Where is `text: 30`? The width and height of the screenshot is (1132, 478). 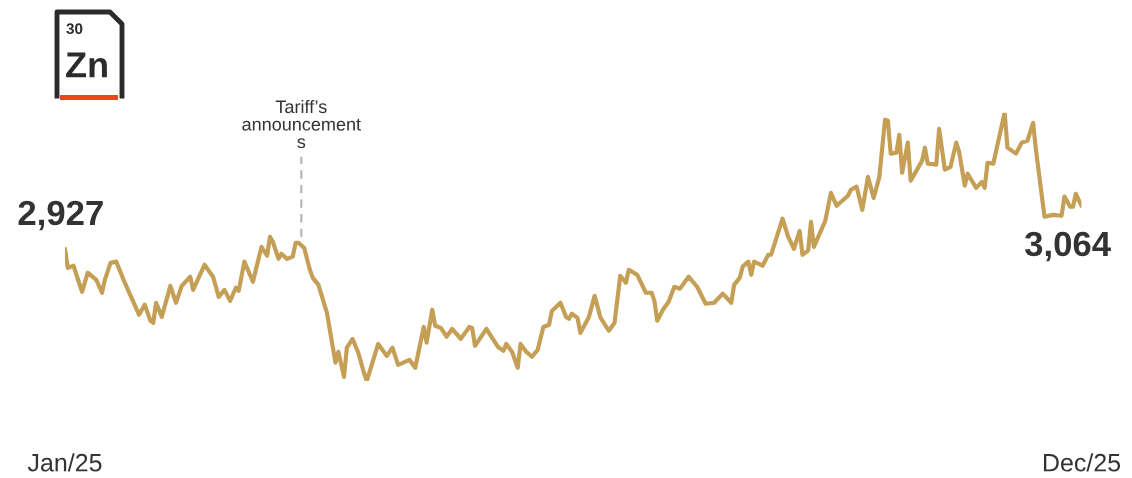
text: 30 is located at coordinates (74, 29).